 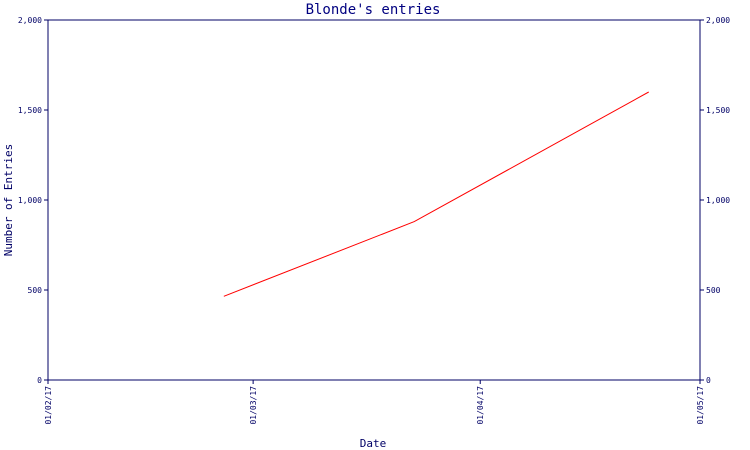 What do you see at coordinates (480, 405) in the screenshot?
I see `x-tick-label: 01/04/17` at bounding box center [480, 405].